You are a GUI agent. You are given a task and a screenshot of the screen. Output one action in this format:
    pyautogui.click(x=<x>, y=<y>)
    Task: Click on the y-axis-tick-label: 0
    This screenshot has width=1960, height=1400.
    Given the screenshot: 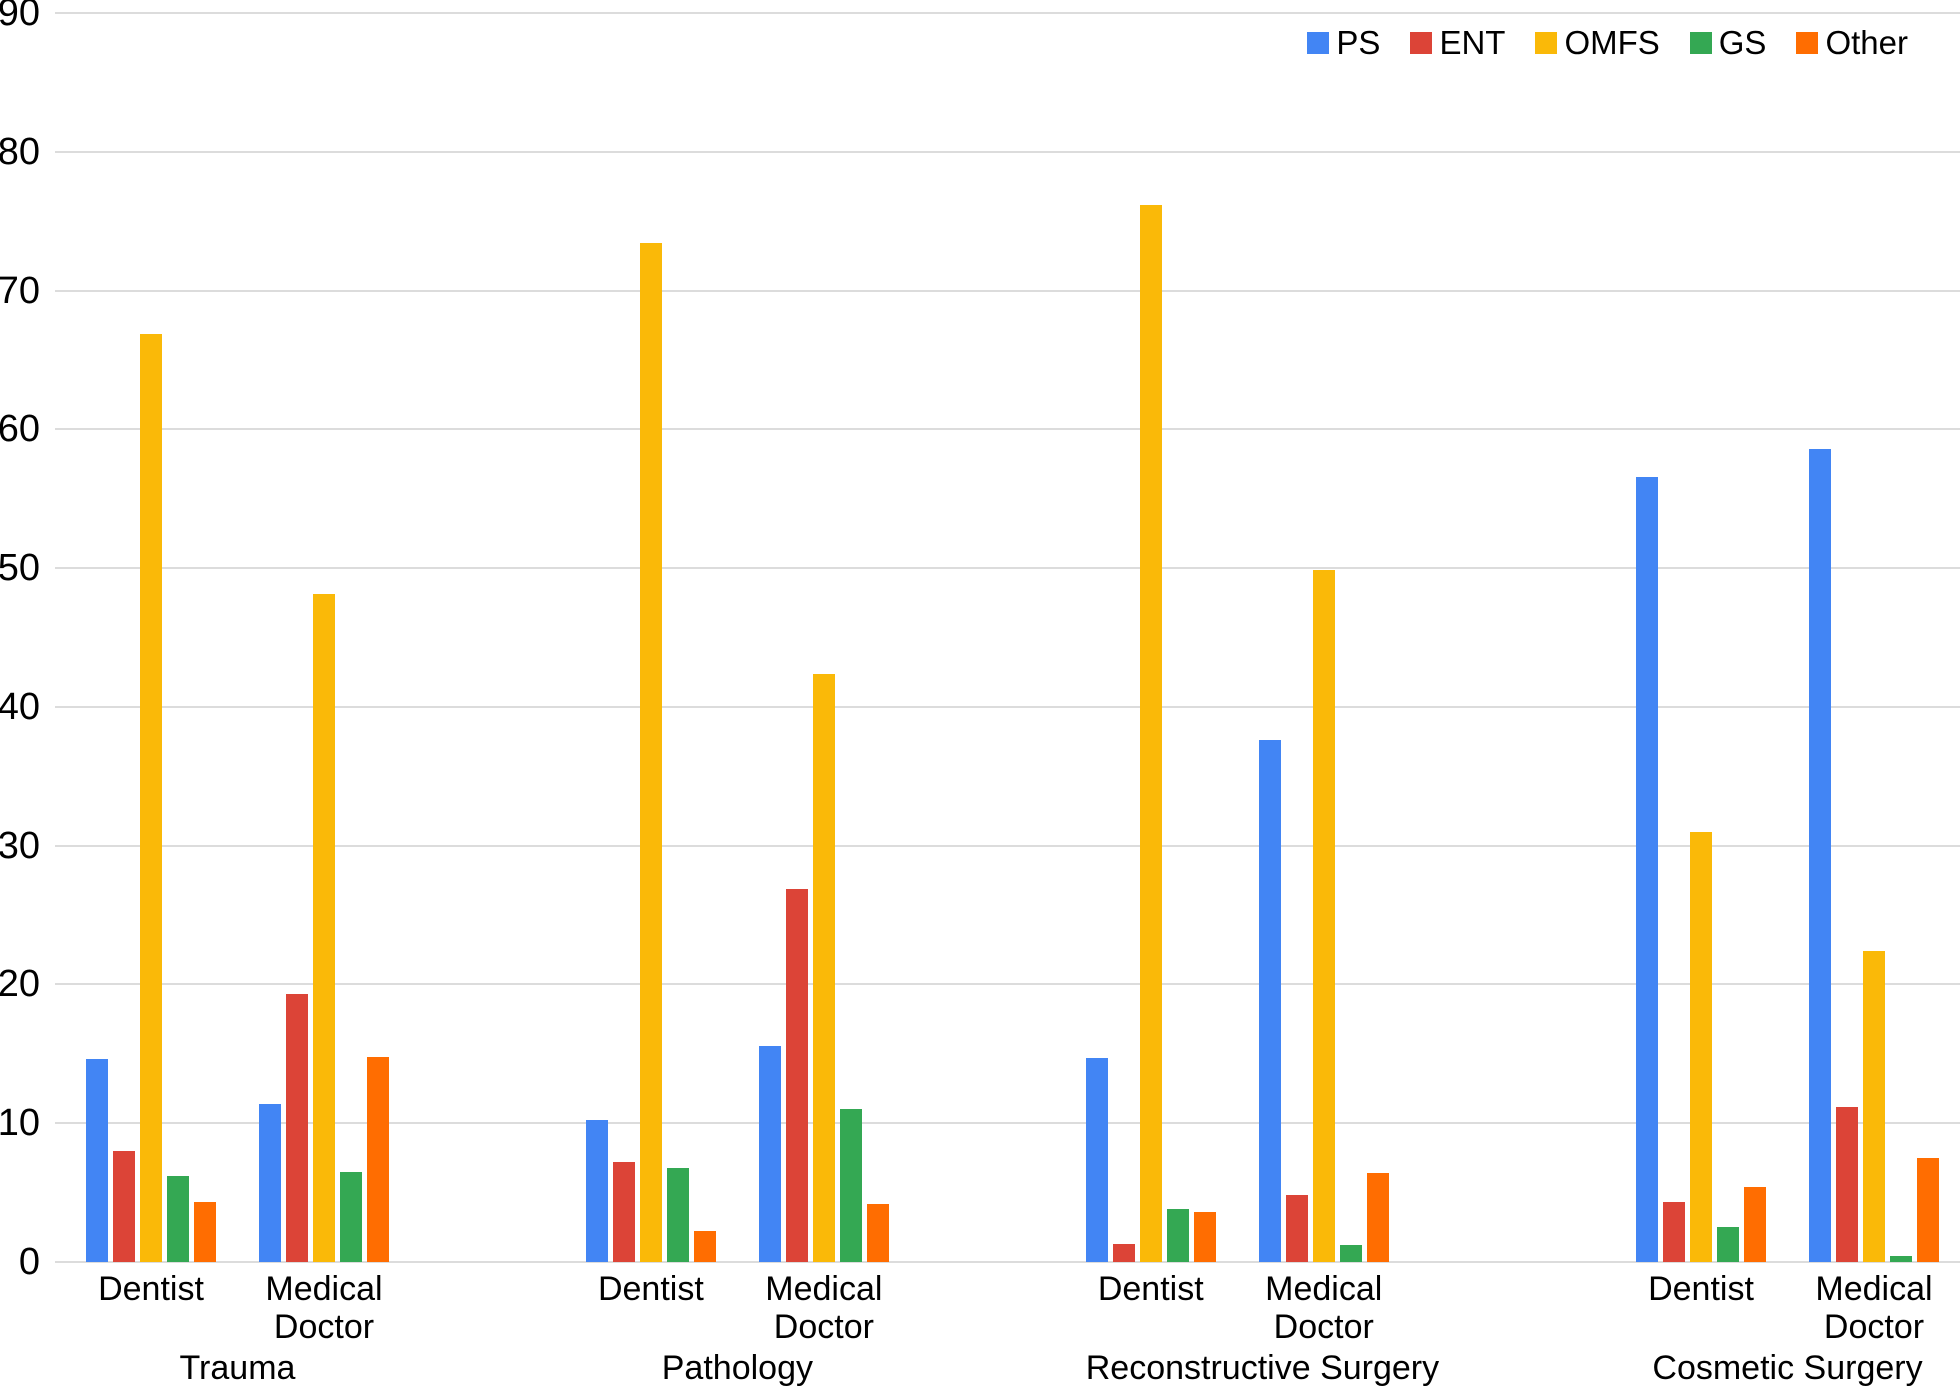 What is the action you would take?
    pyautogui.click(x=29, y=1262)
    